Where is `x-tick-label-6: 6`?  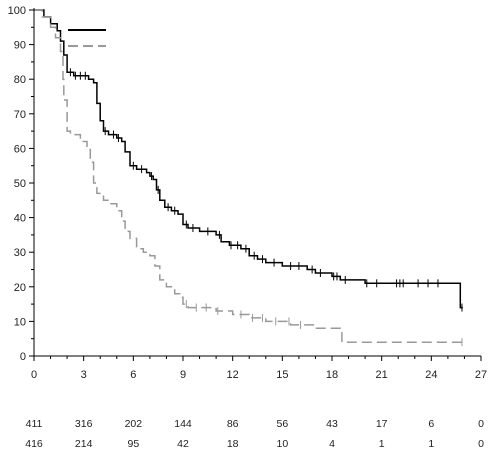
x-tick-label-6: 6 is located at coordinates (133, 375).